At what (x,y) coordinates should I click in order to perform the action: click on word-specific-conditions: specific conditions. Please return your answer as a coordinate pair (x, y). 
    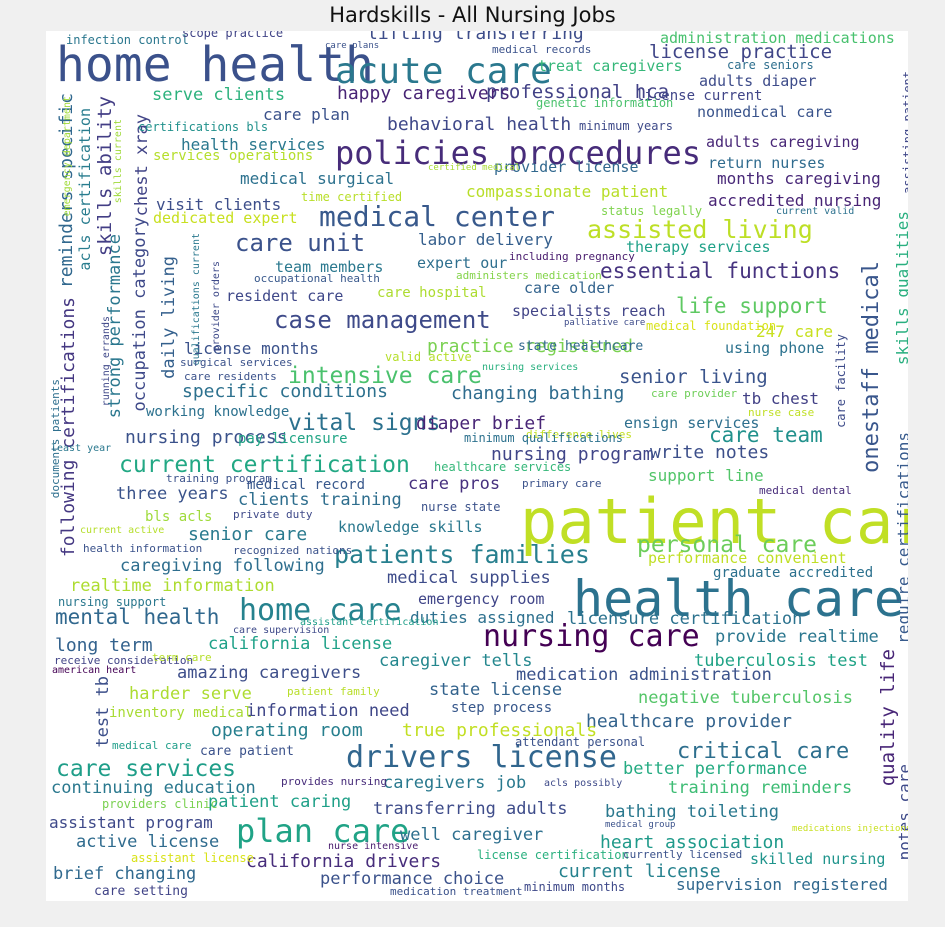
    Looking at the image, I should click on (285, 391).